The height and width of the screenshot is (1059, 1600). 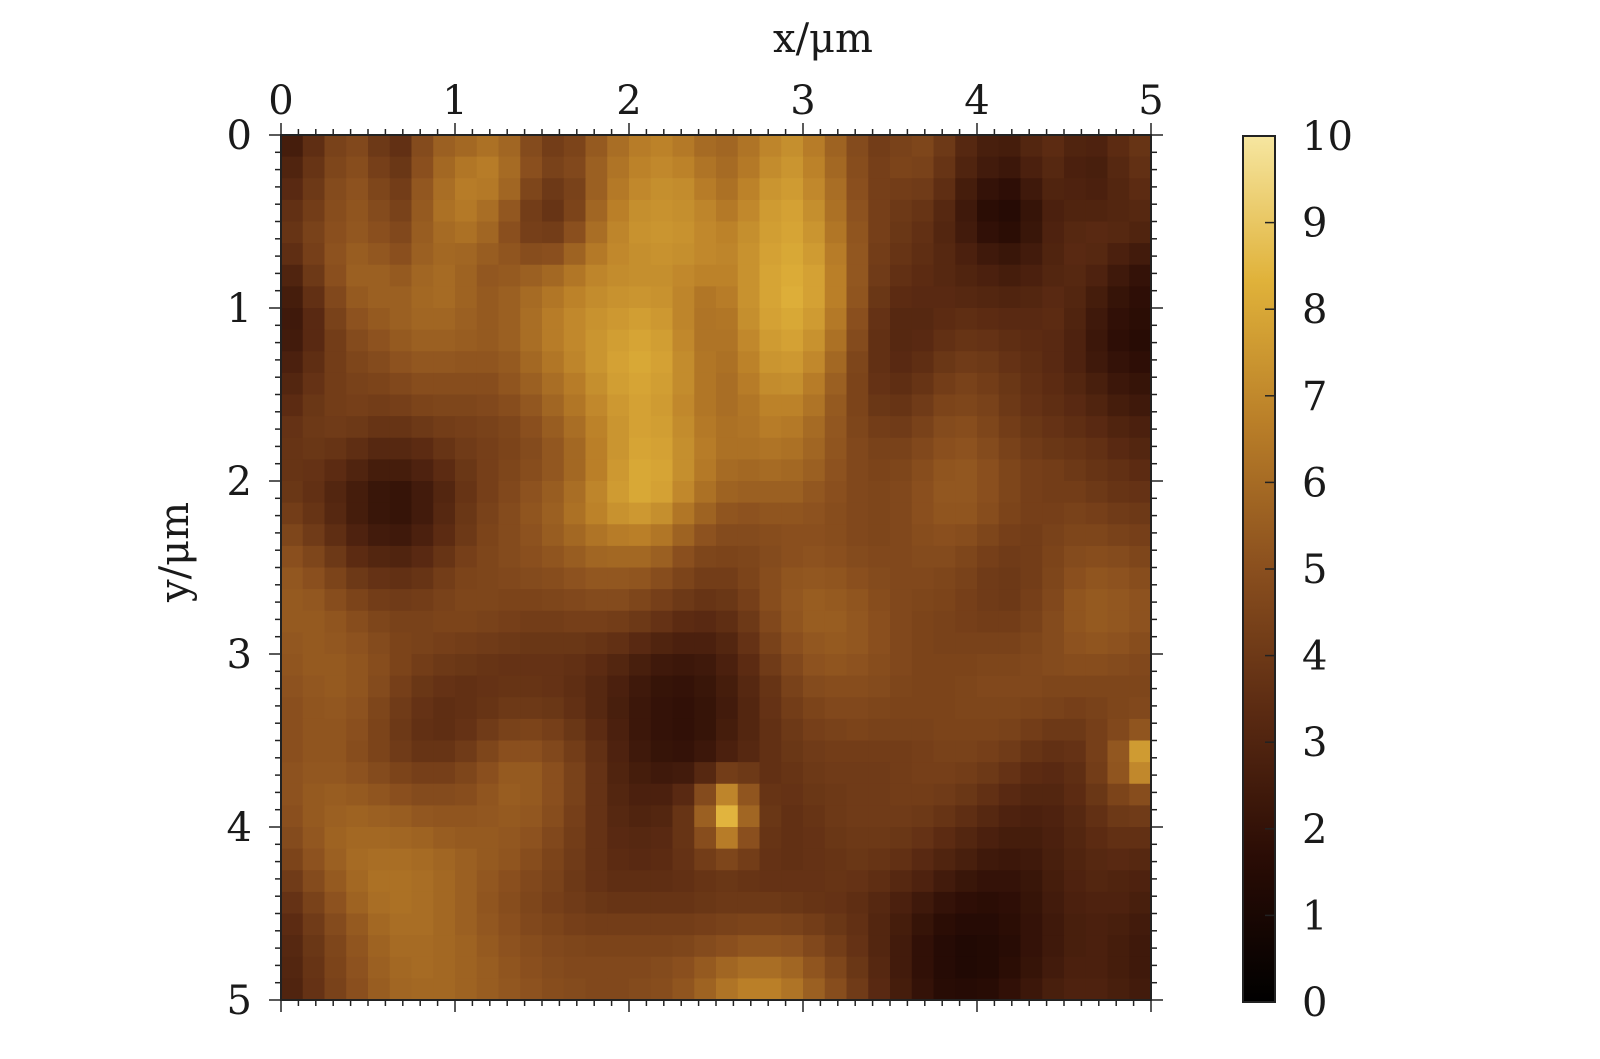 I want to click on colorbar-tick-label: 4, so click(x=1314, y=657).